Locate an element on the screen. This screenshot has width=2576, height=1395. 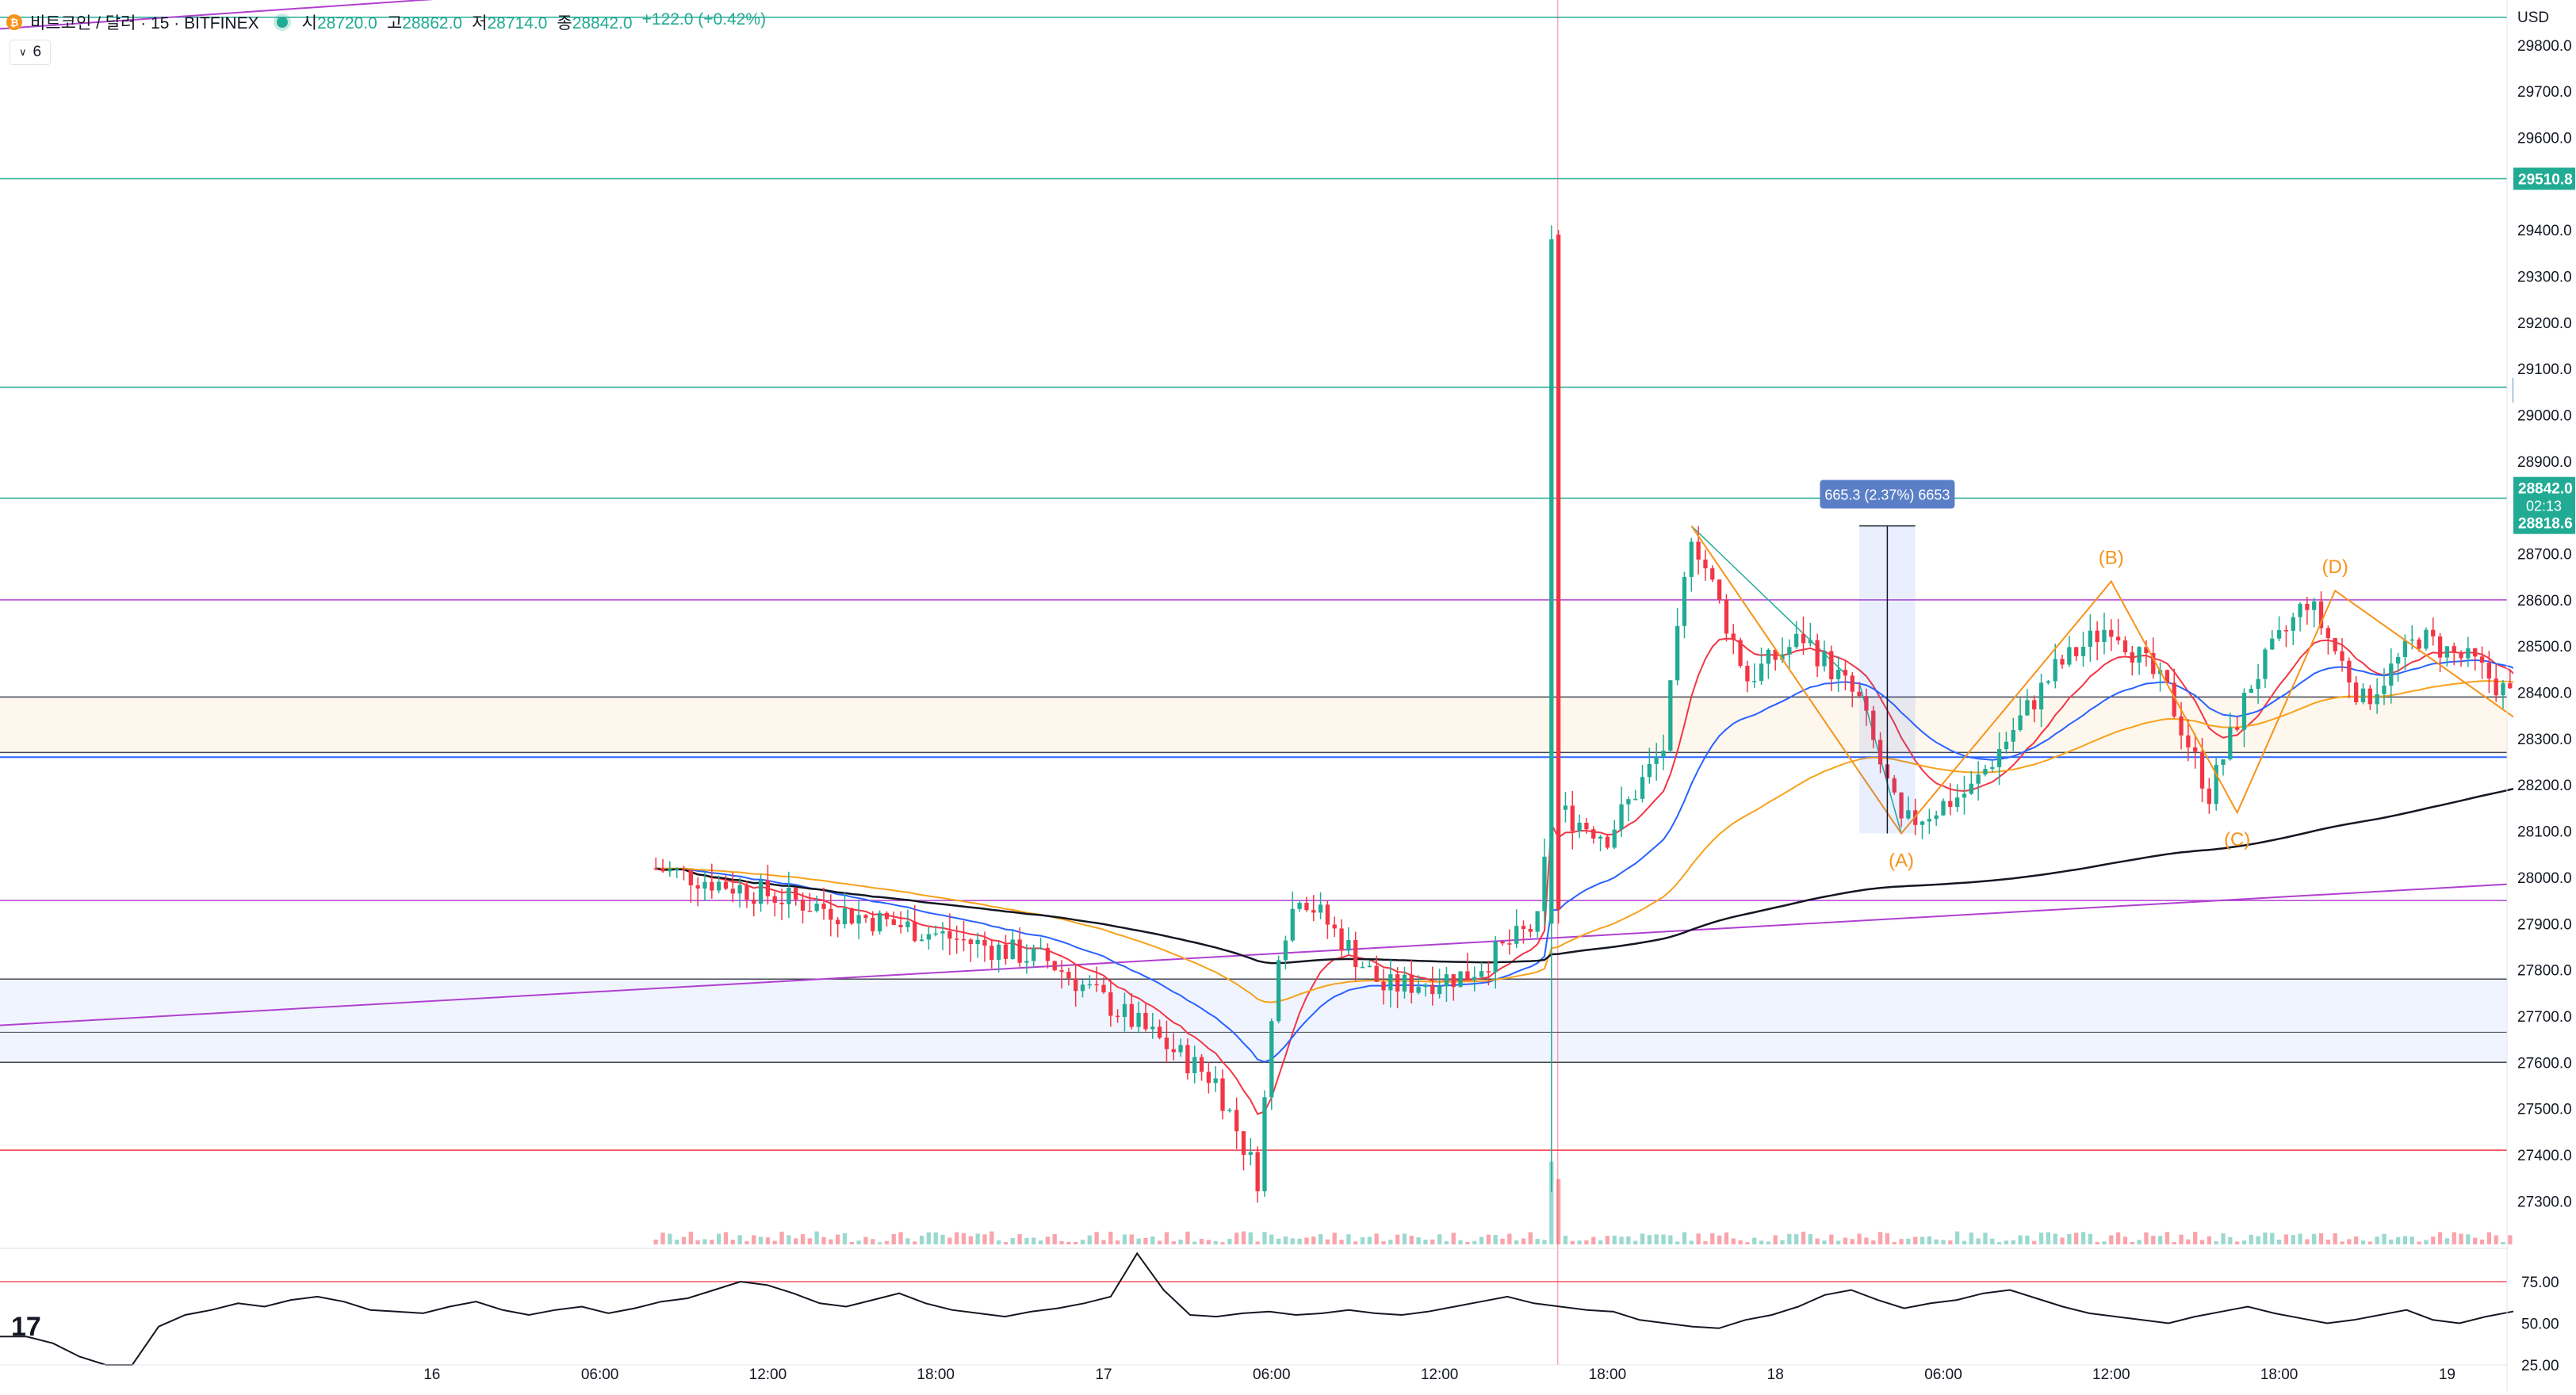
low-value: 28714.0 is located at coordinates (517, 23).